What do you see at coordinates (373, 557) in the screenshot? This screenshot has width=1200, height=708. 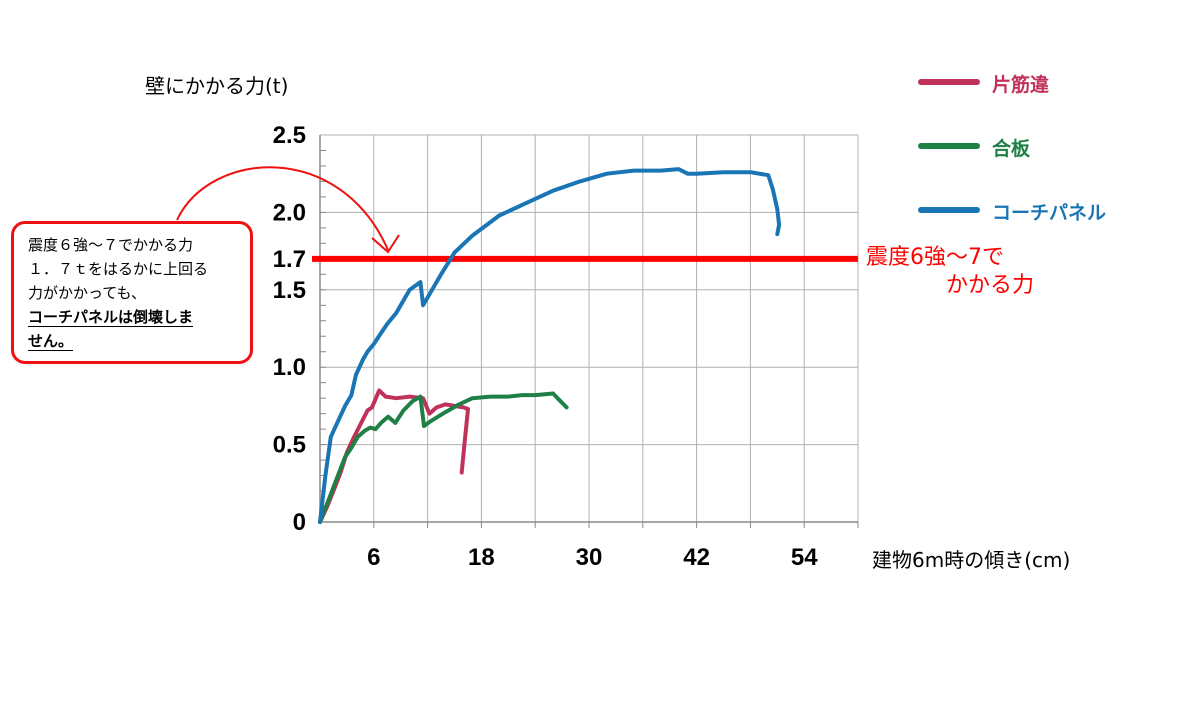 I see `x-tick-label: 6` at bounding box center [373, 557].